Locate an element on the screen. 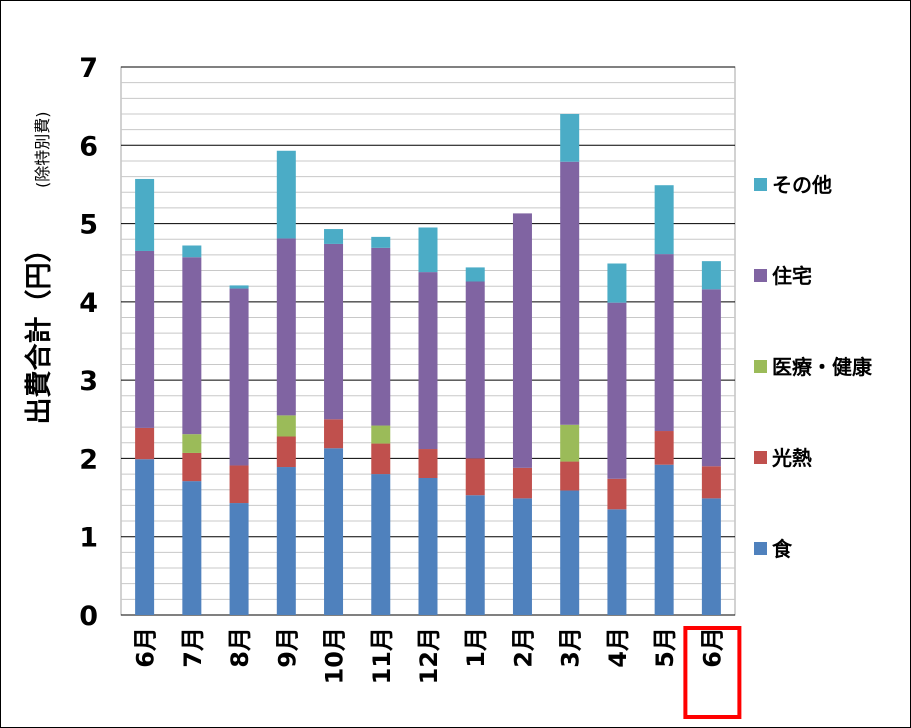 The width and height of the screenshot is (911, 728). x-axis: 6月 7月 8月 9月 10月 11月 12月 1月 2月 3月 4月 5月 6月 is located at coordinates (437, 672).